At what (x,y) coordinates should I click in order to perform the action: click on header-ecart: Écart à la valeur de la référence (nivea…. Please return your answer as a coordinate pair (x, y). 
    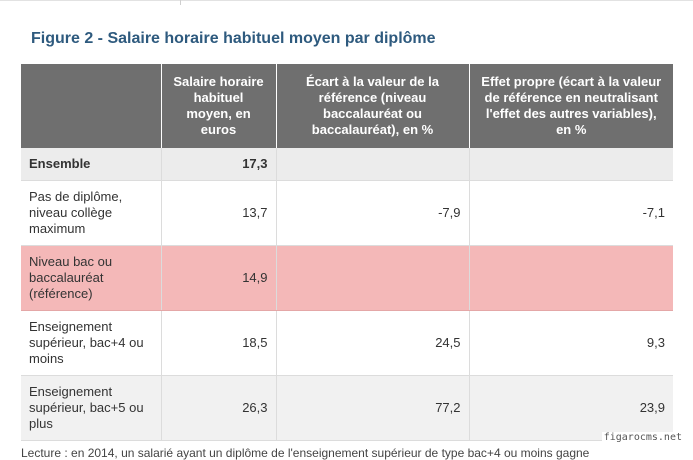
    Looking at the image, I should click on (373, 106).